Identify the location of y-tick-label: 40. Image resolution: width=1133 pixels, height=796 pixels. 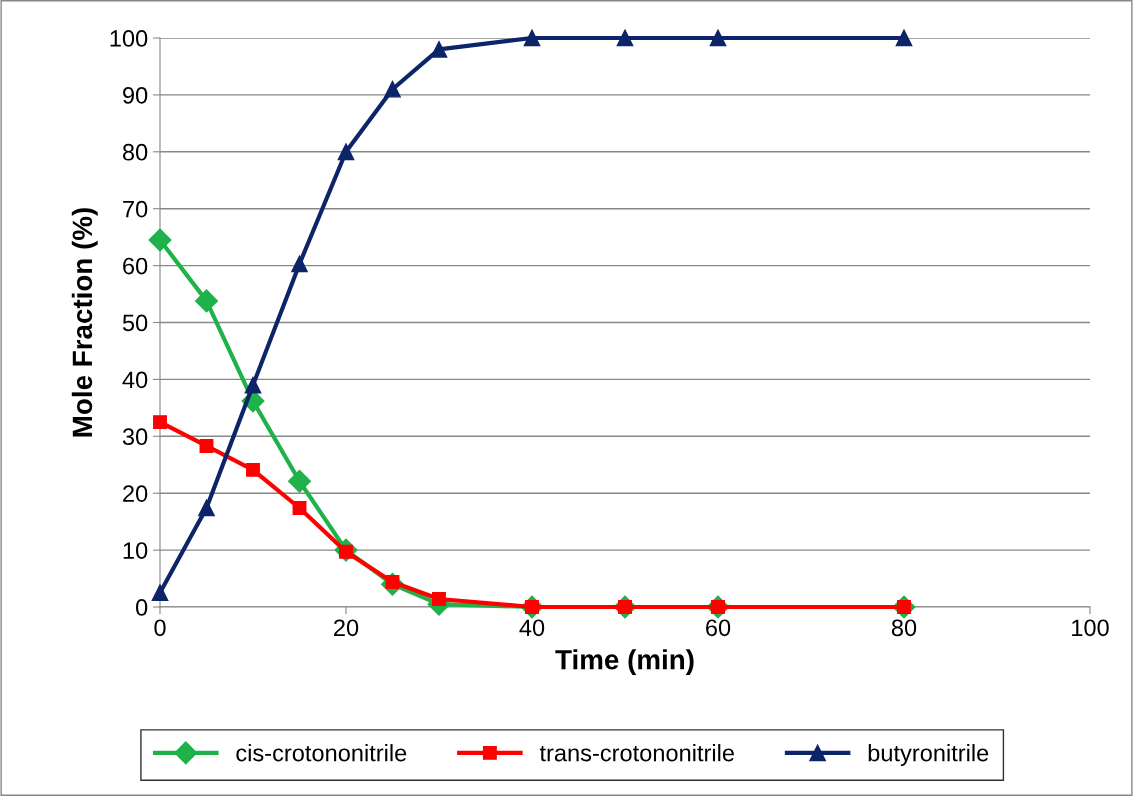
(135, 380).